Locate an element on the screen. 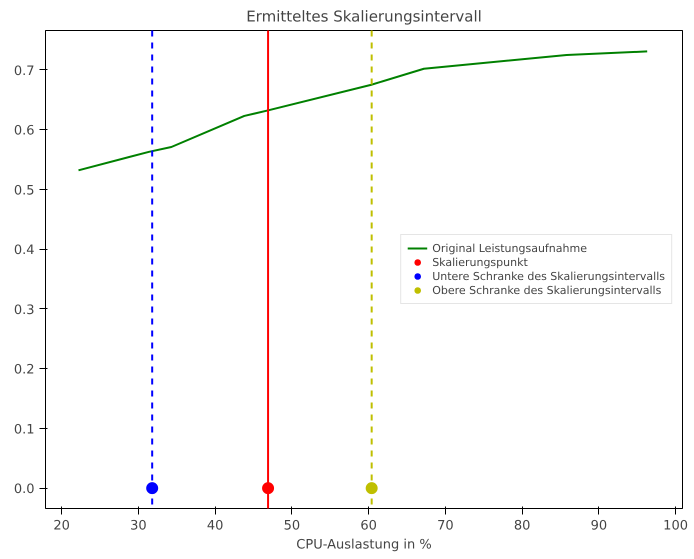 The image size is (694, 559). x-tick-label: 50 is located at coordinates (292, 526).